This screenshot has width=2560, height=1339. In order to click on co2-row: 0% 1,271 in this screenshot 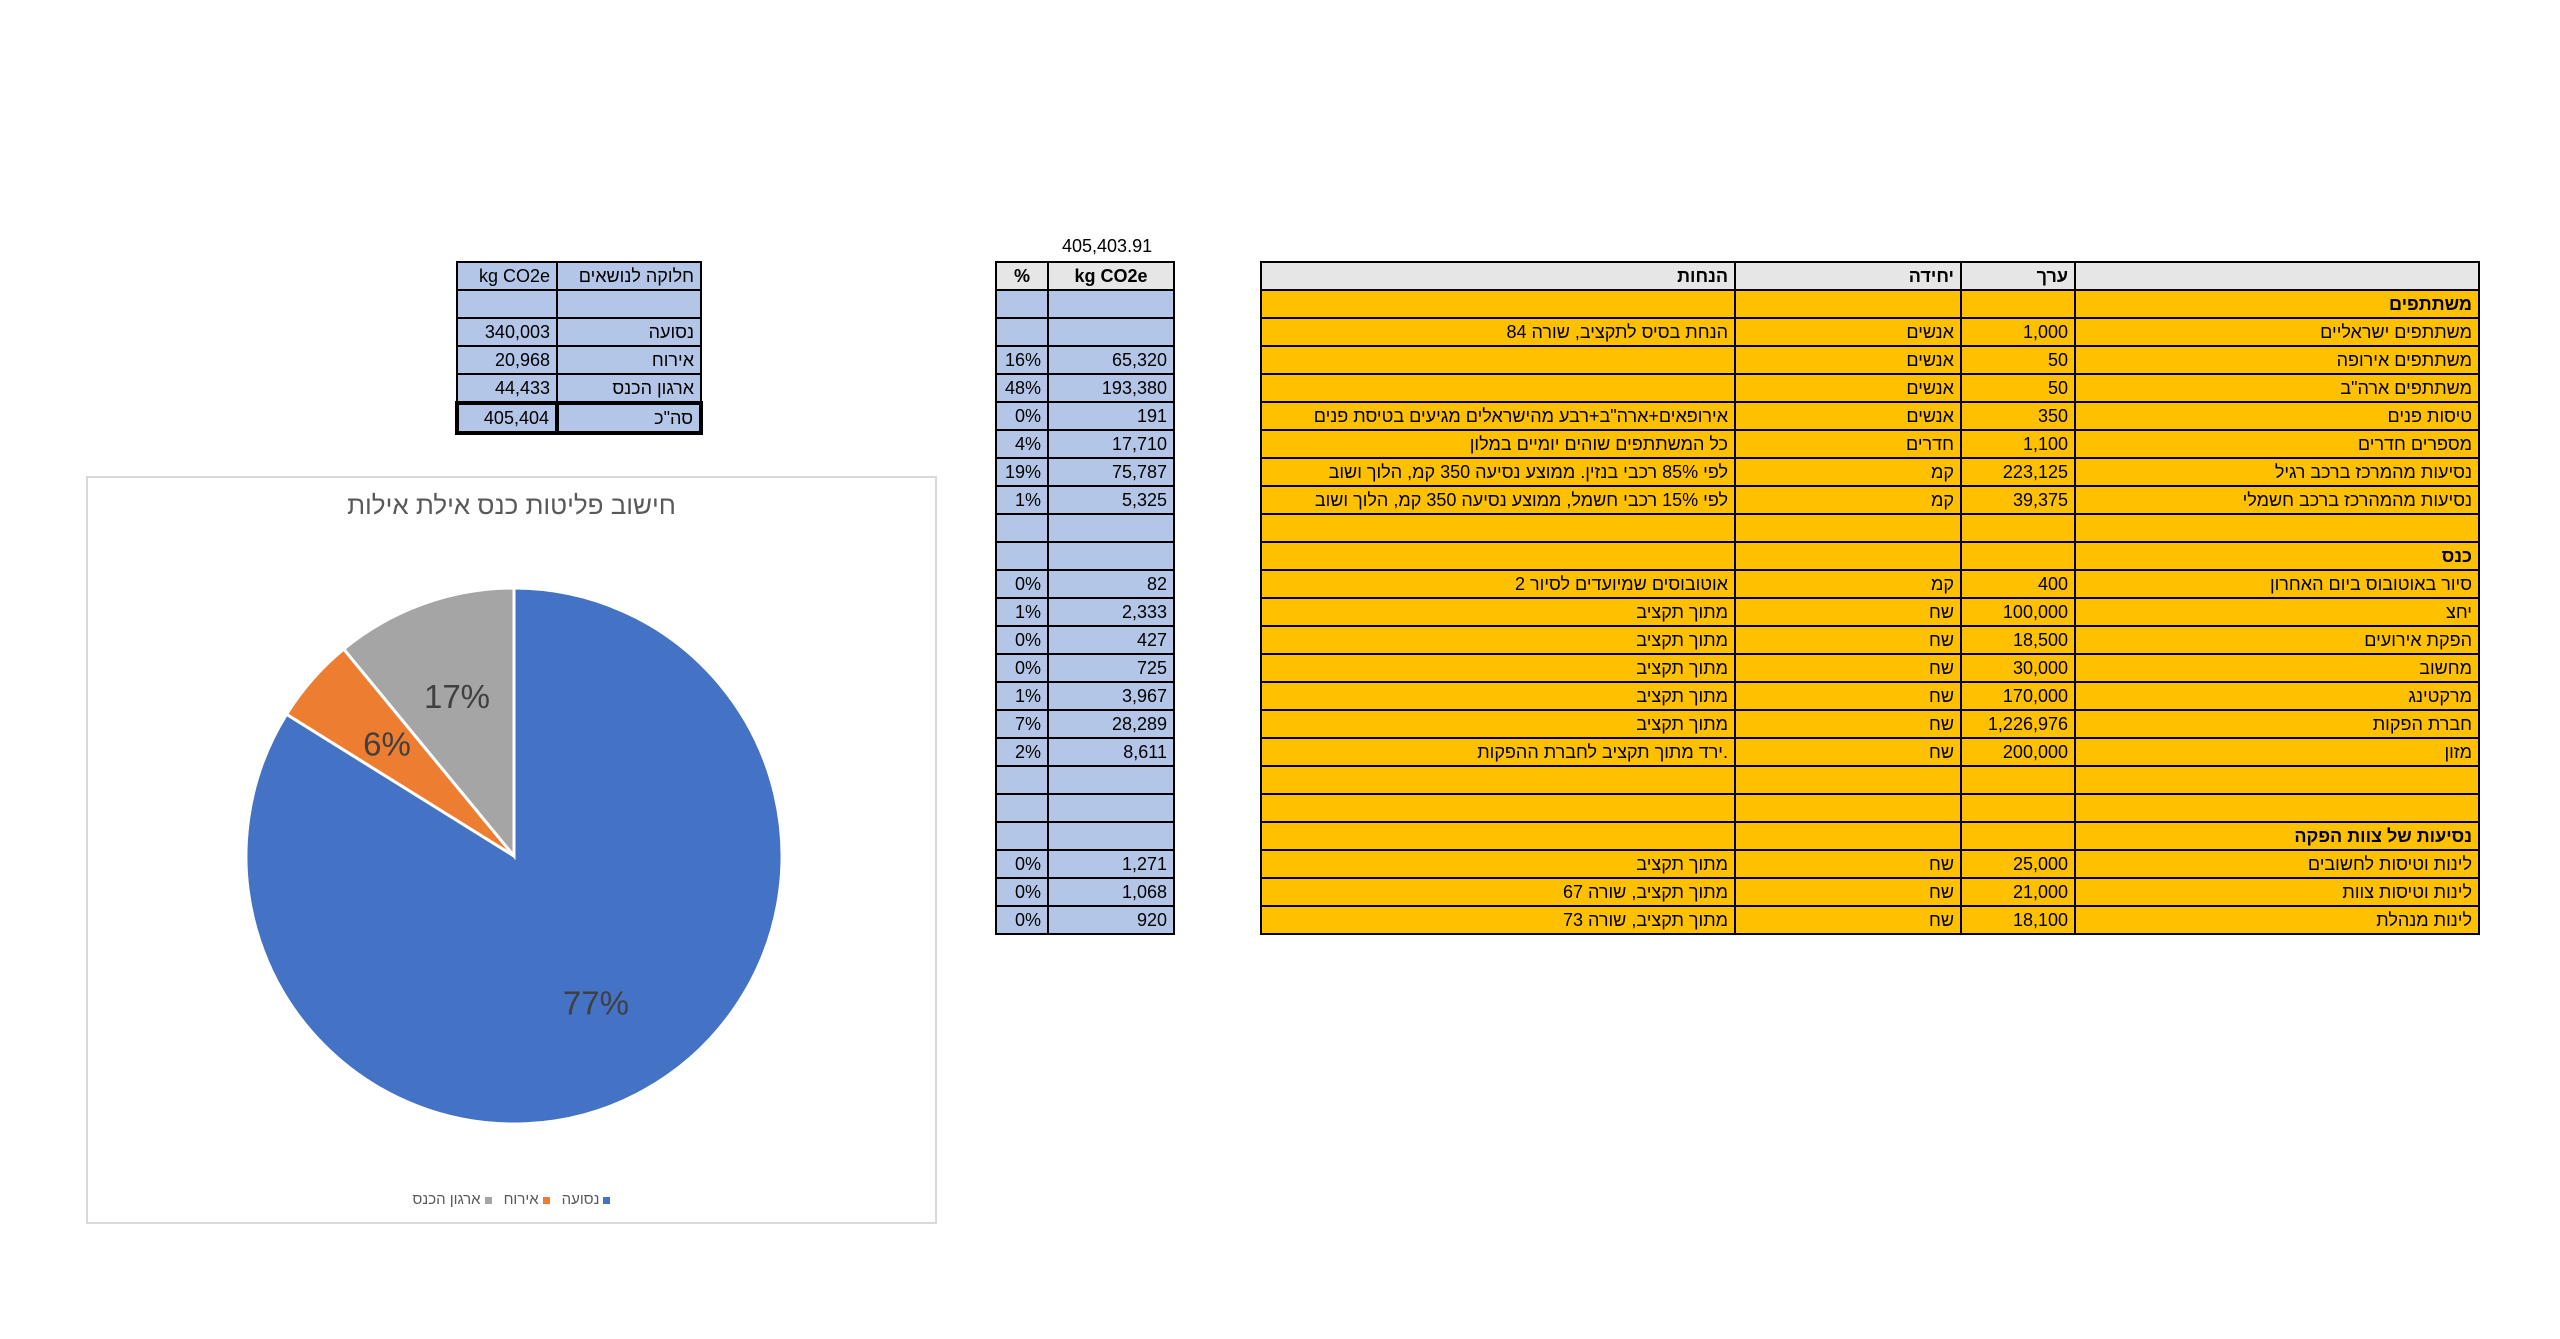, I will do `click(1085, 864)`.